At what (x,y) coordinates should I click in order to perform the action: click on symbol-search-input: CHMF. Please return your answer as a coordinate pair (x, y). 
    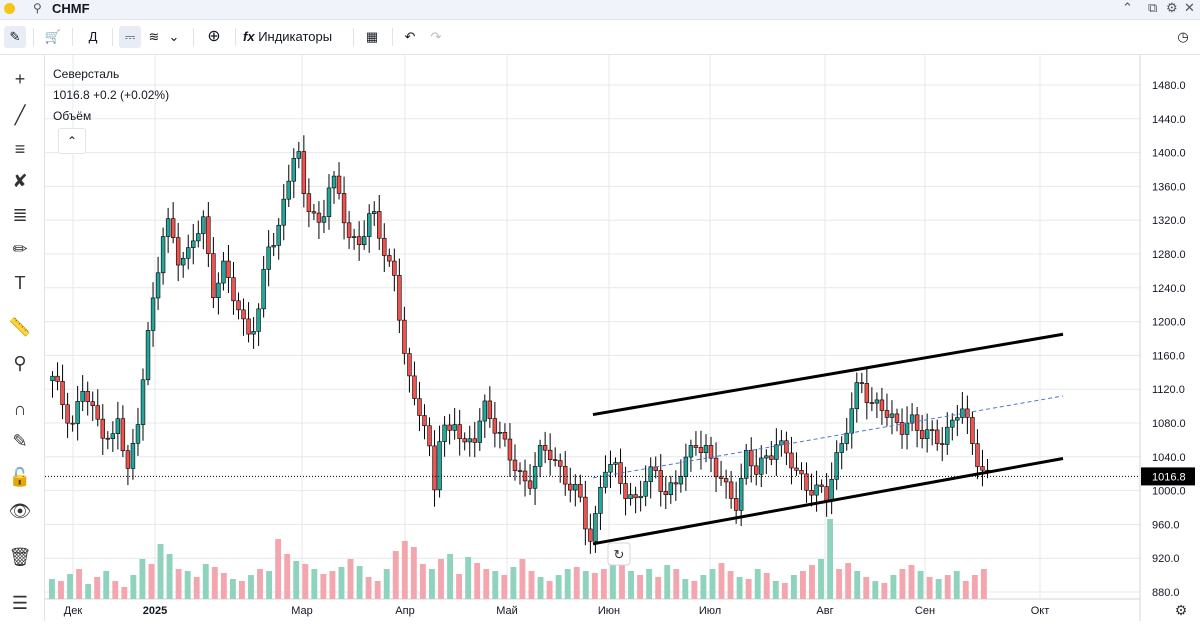
    Looking at the image, I should click on (71, 8).